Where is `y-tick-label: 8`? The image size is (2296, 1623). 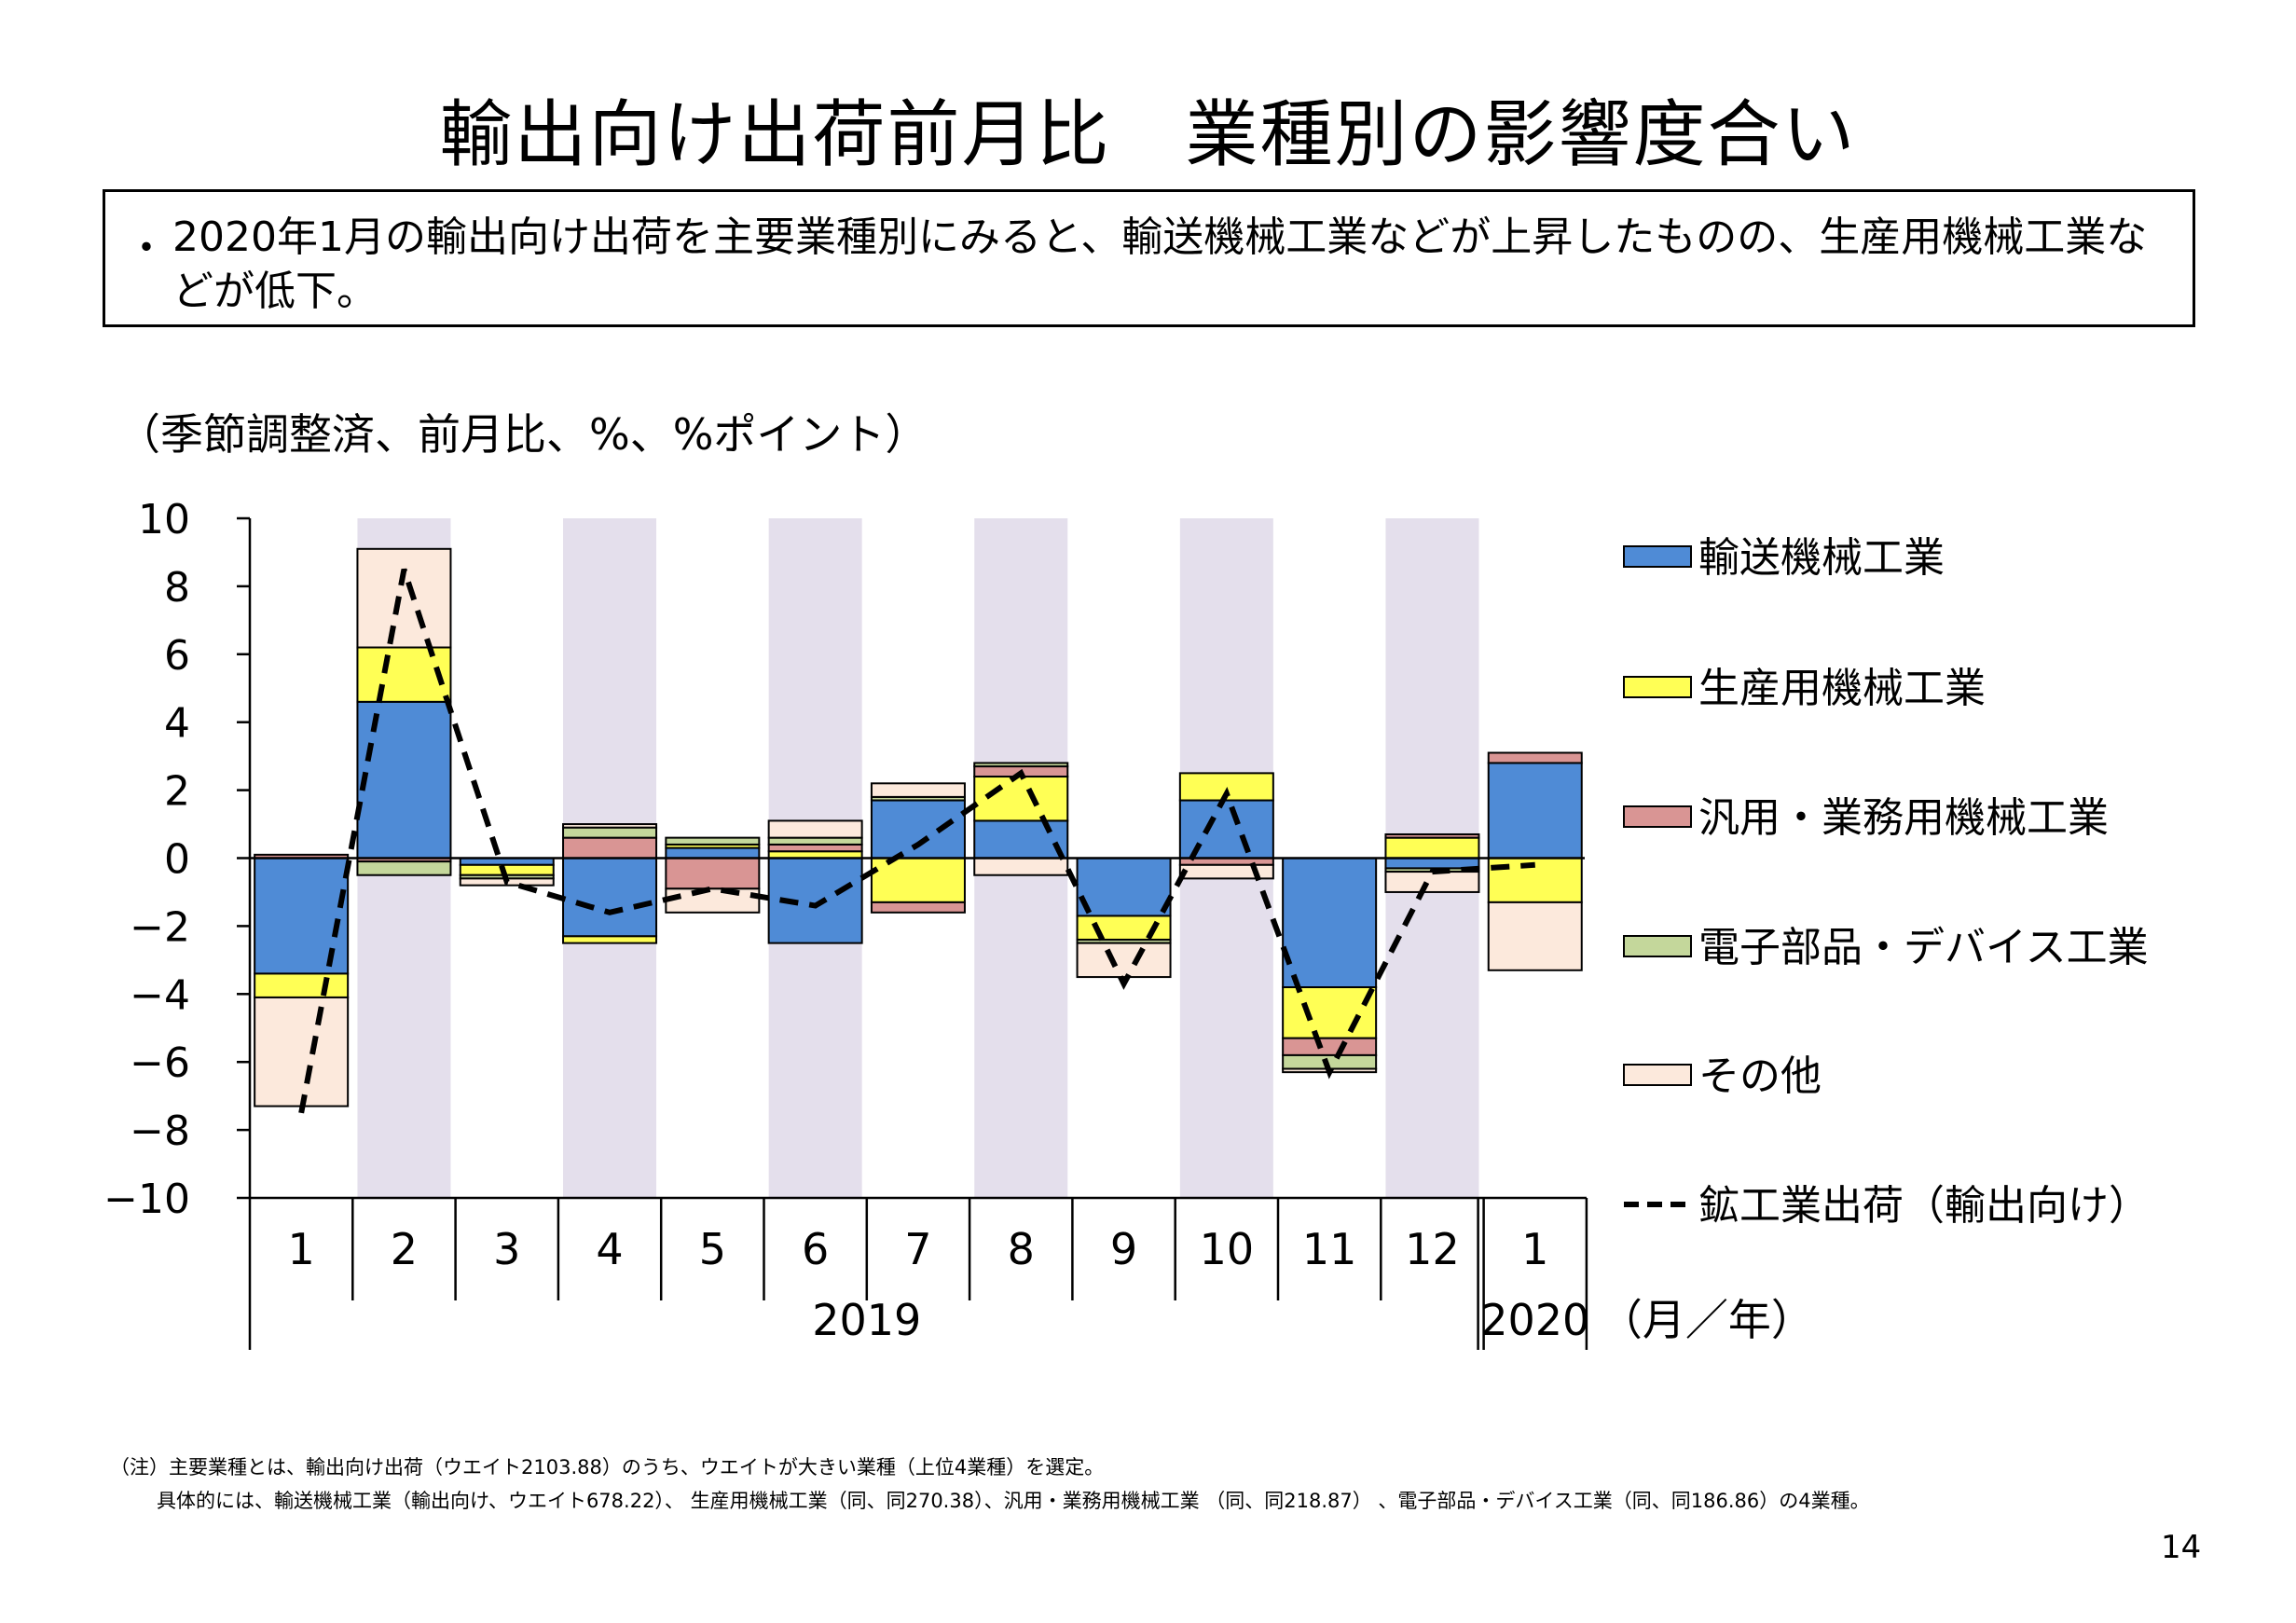 y-tick-label: 8 is located at coordinates (177, 588).